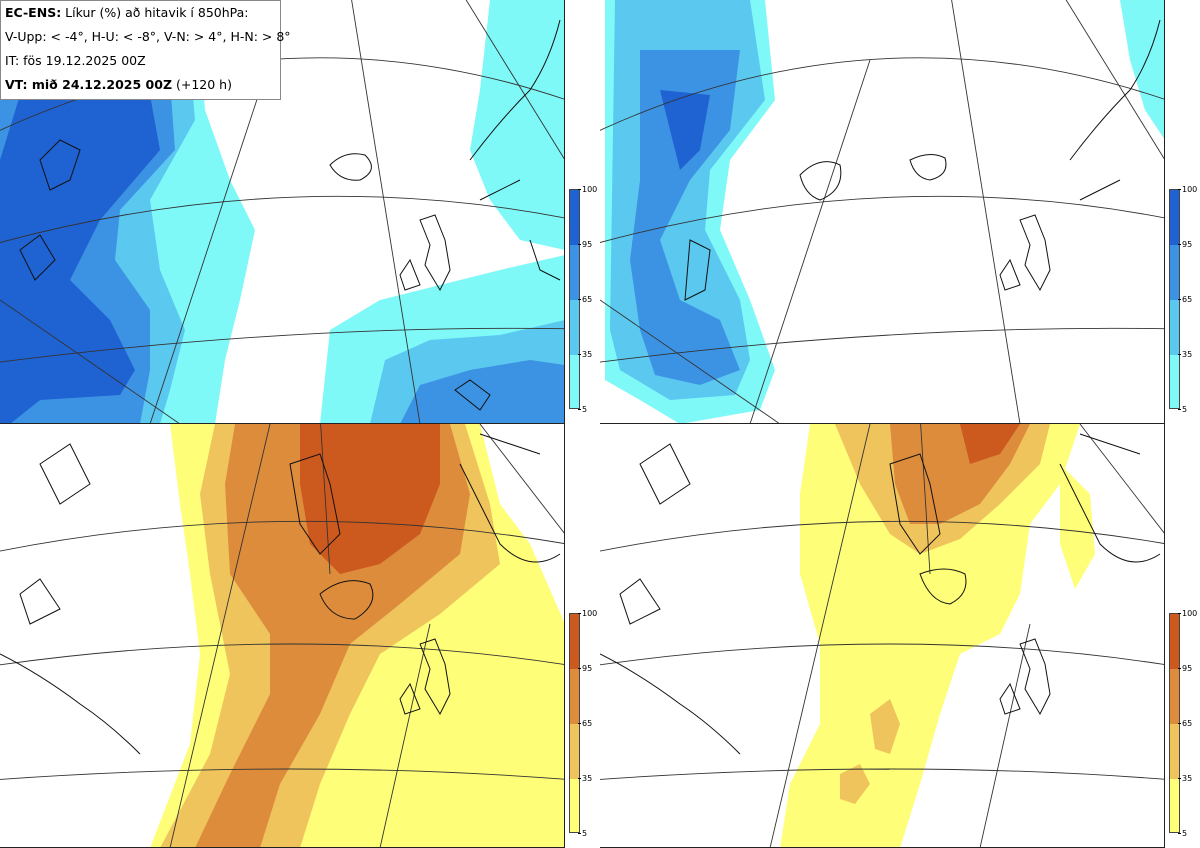  Describe the element at coordinates (75, 60) in the screenshot. I see `init-time-line: IT: fös 19.12.2025 00Z` at that location.